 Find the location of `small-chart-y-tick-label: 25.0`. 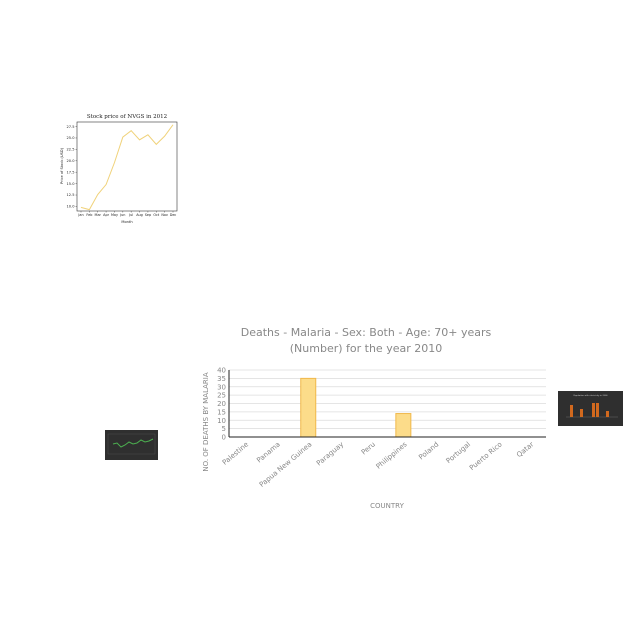

small-chart-y-tick-label: 25.0 is located at coordinates (70, 138).